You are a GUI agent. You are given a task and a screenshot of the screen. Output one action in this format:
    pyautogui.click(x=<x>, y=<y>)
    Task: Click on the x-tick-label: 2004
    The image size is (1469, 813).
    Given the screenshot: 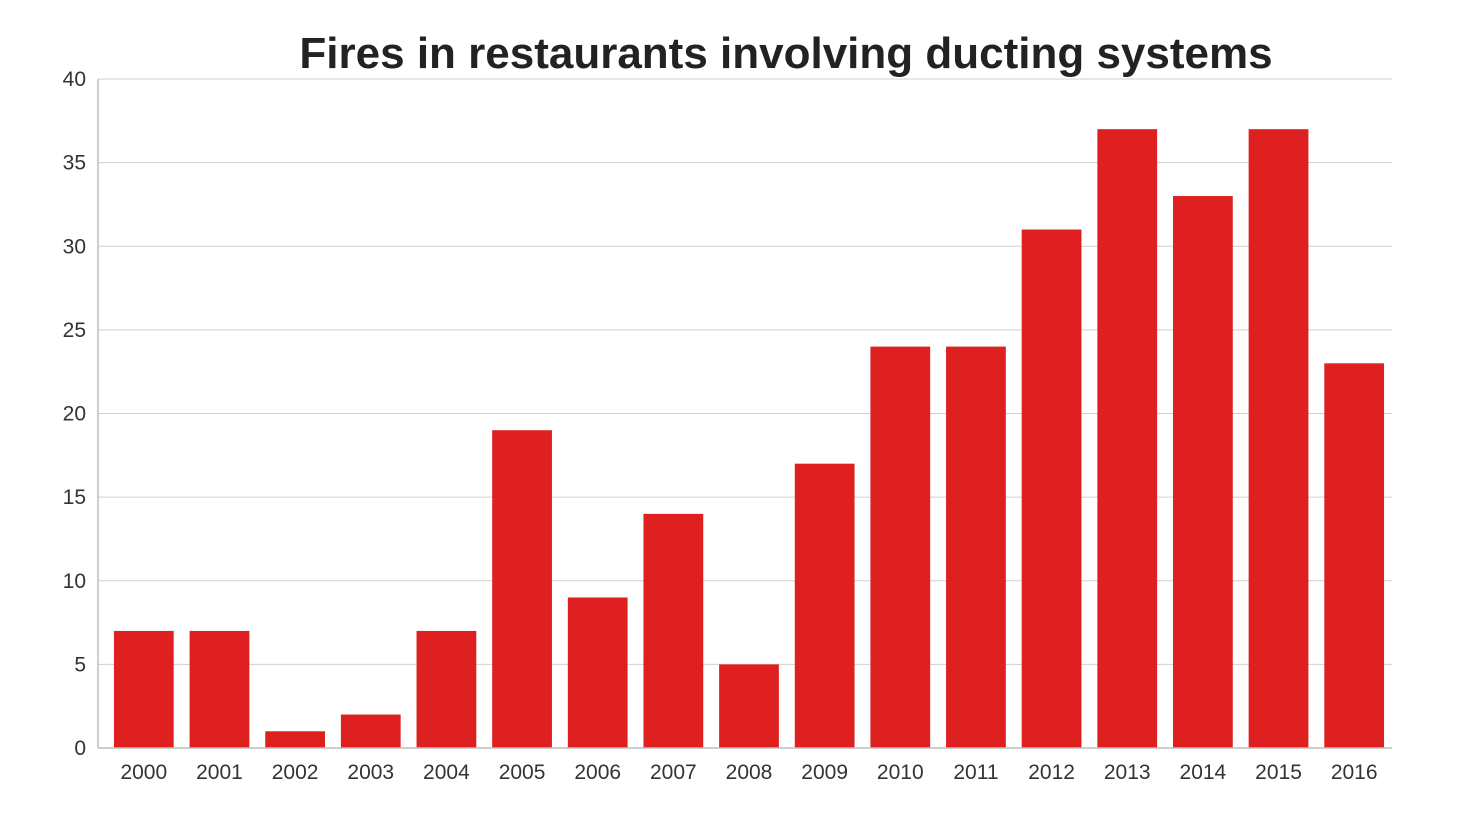 What is the action you would take?
    pyautogui.click(x=446, y=772)
    